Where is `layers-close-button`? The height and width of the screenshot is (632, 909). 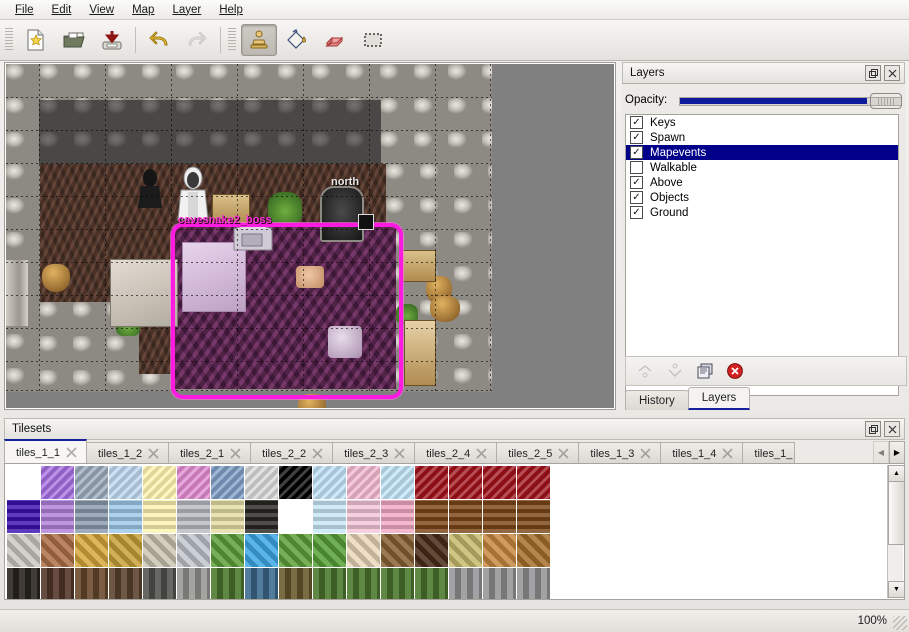
layers-close-button is located at coordinates (892, 73).